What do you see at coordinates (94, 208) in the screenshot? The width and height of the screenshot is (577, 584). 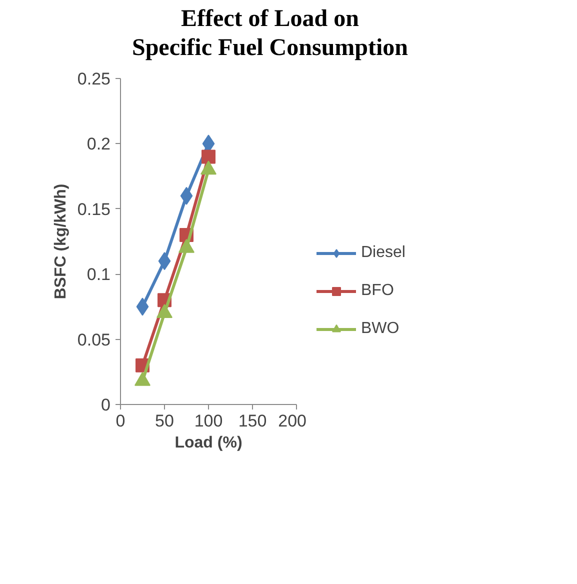 I see `y-tick-label: 0.15` at bounding box center [94, 208].